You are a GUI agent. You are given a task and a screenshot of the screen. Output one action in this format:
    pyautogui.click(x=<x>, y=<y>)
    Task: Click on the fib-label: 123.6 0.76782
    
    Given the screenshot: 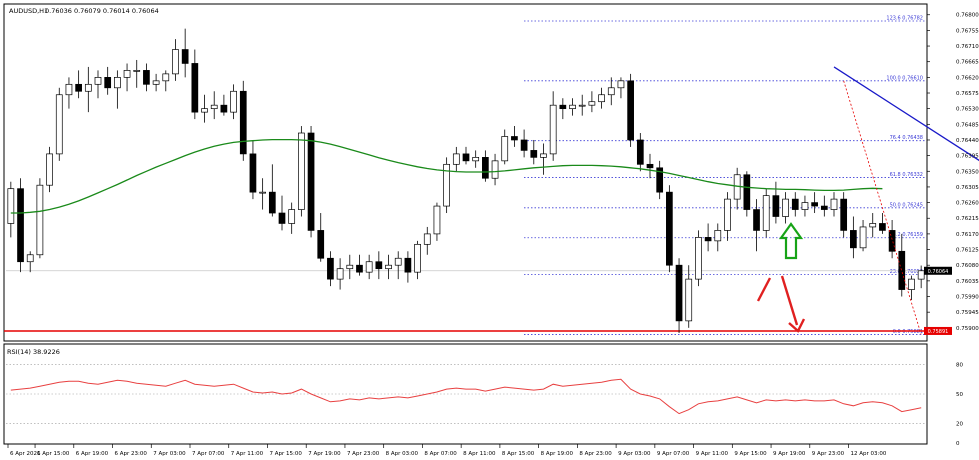 What is the action you would take?
    pyautogui.click(x=904, y=19)
    